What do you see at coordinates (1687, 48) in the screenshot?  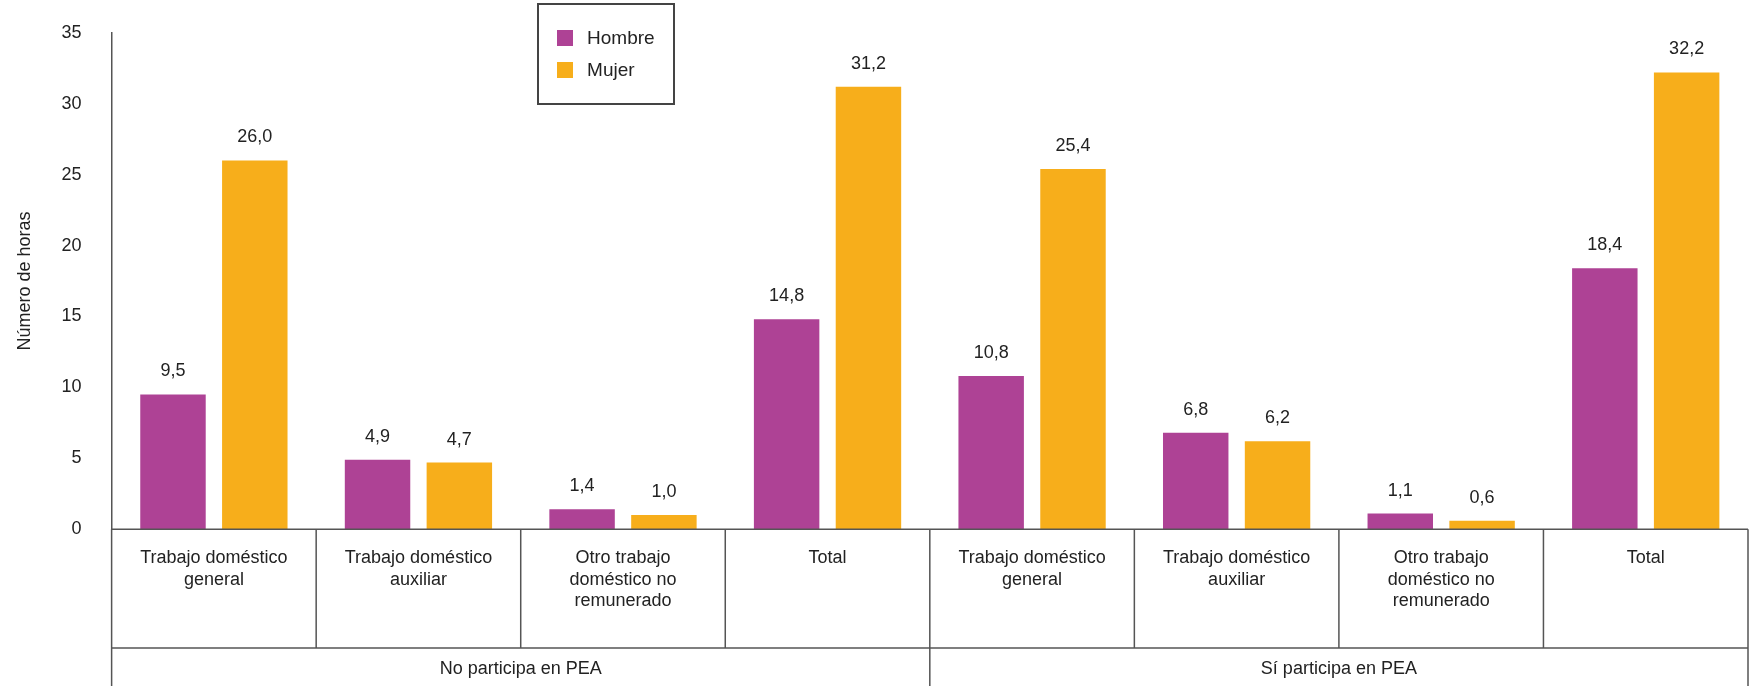 I see `data-label: 32,2` at bounding box center [1687, 48].